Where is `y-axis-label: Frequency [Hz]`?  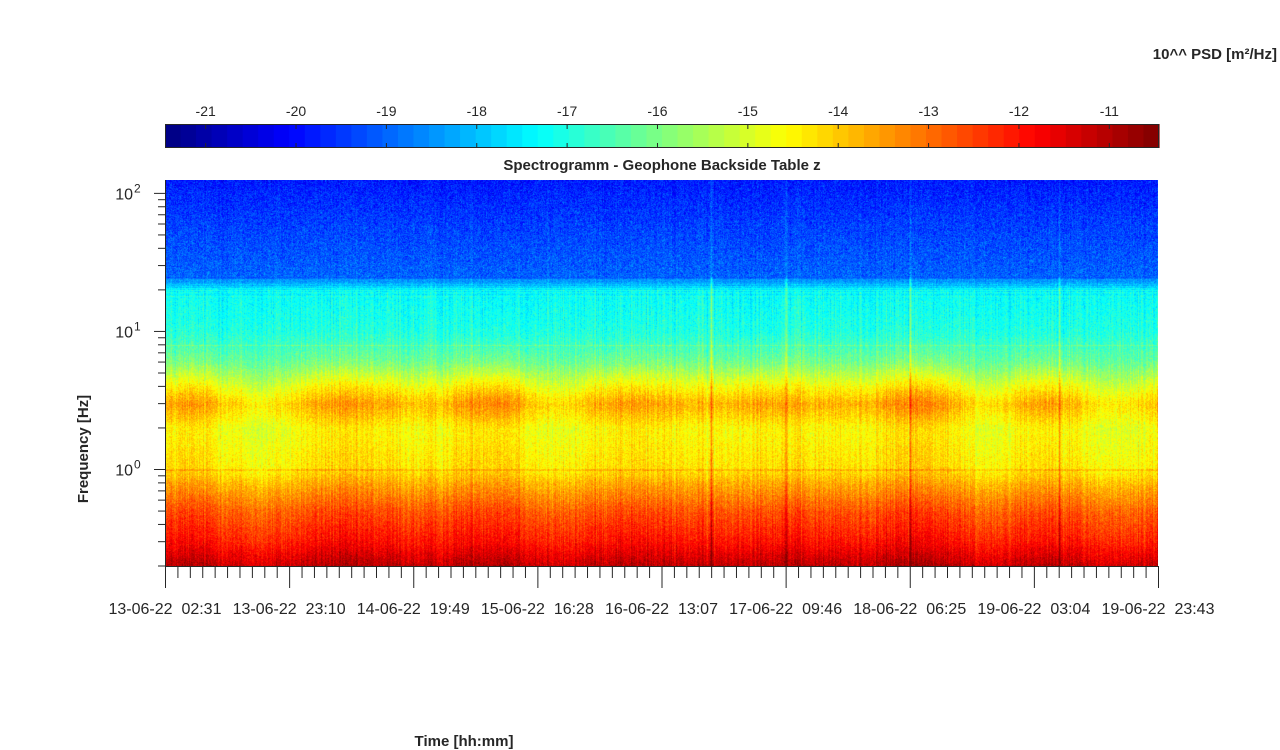
y-axis-label: Frequency [Hz] is located at coordinates (83, 449).